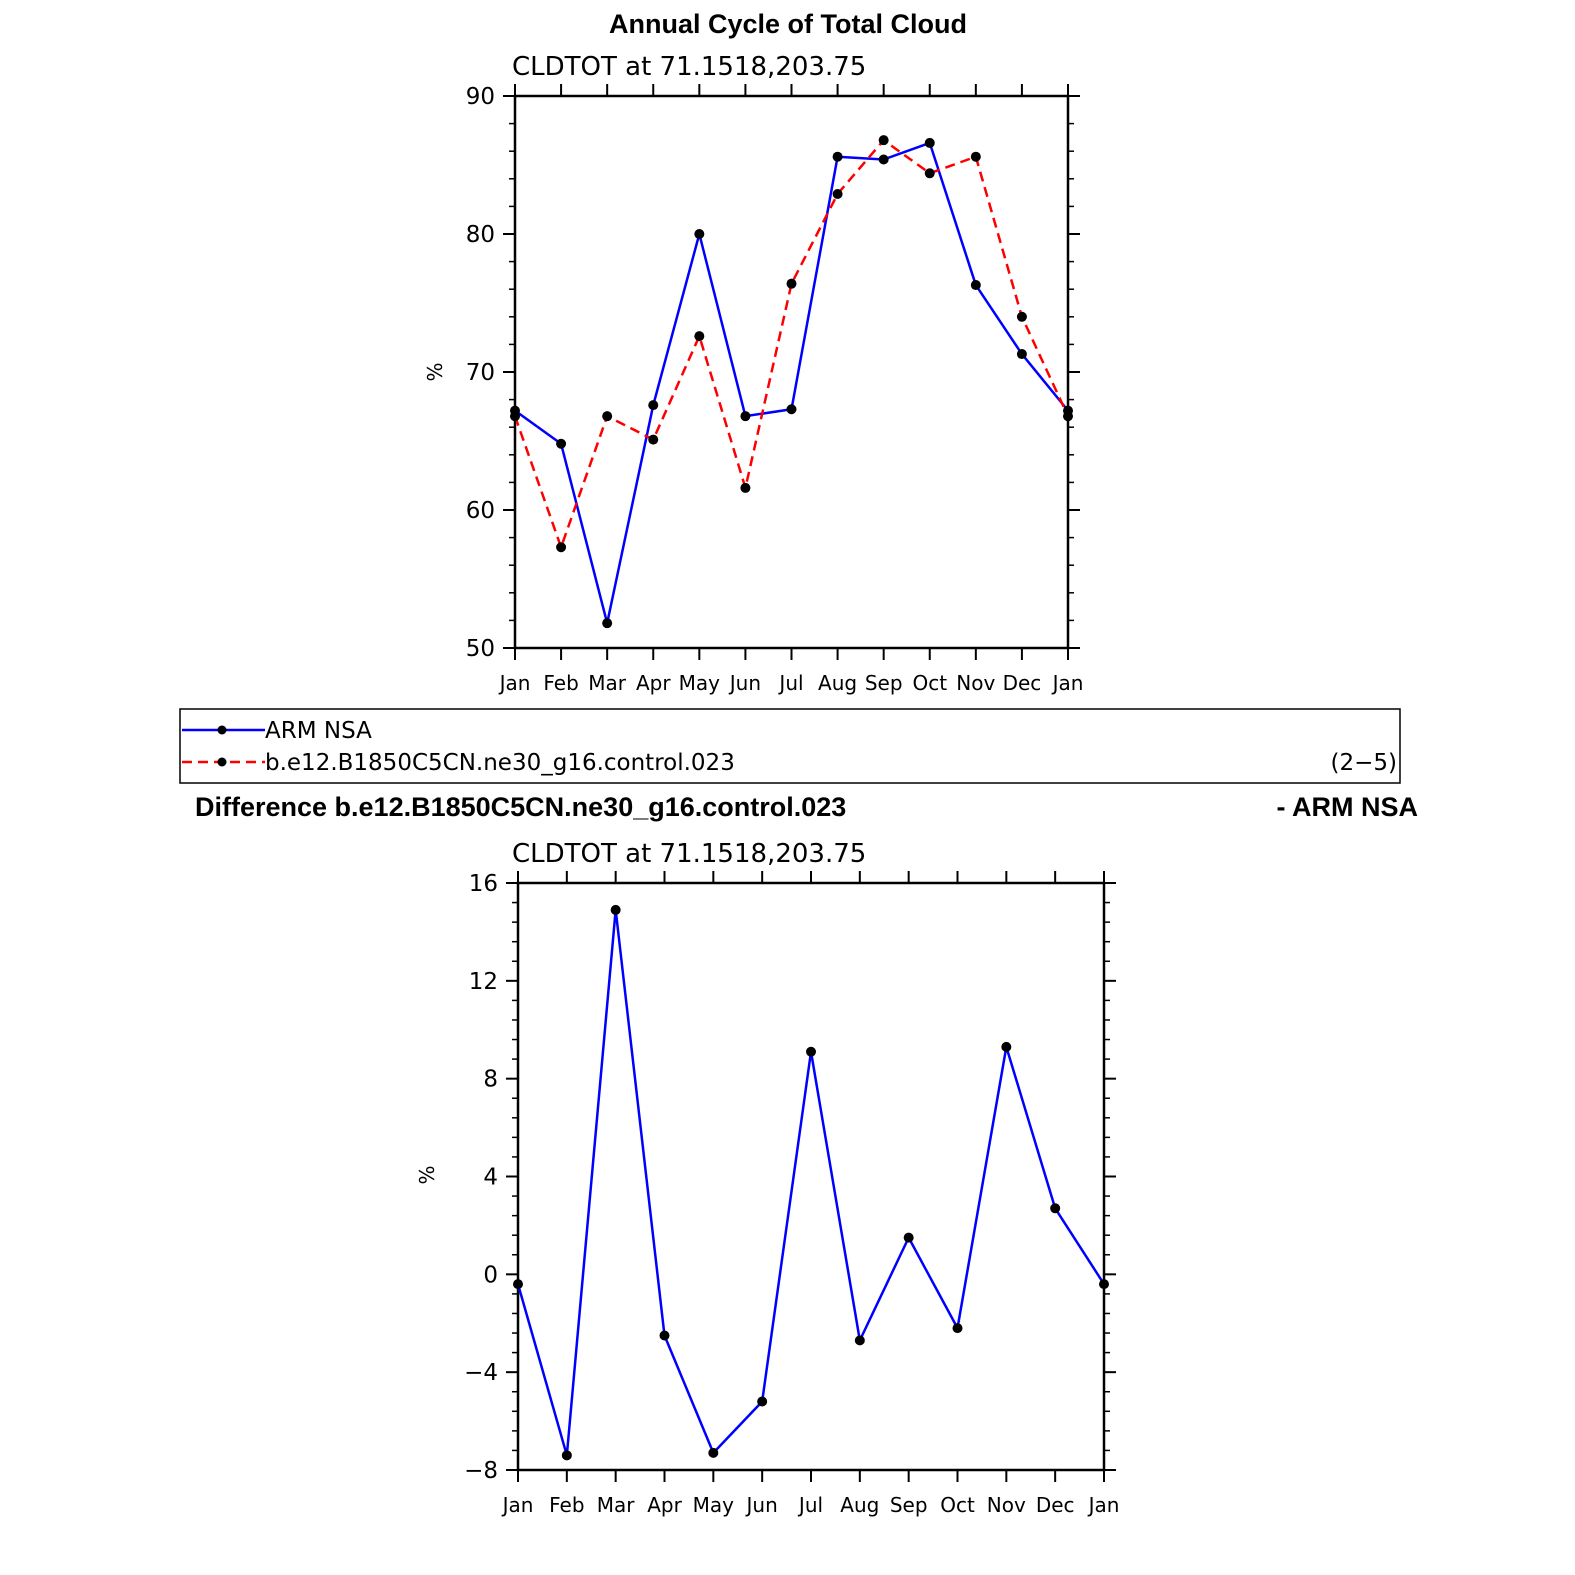  What do you see at coordinates (480, 373) in the screenshot?
I see `top-ytick-label: 70` at bounding box center [480, 373].